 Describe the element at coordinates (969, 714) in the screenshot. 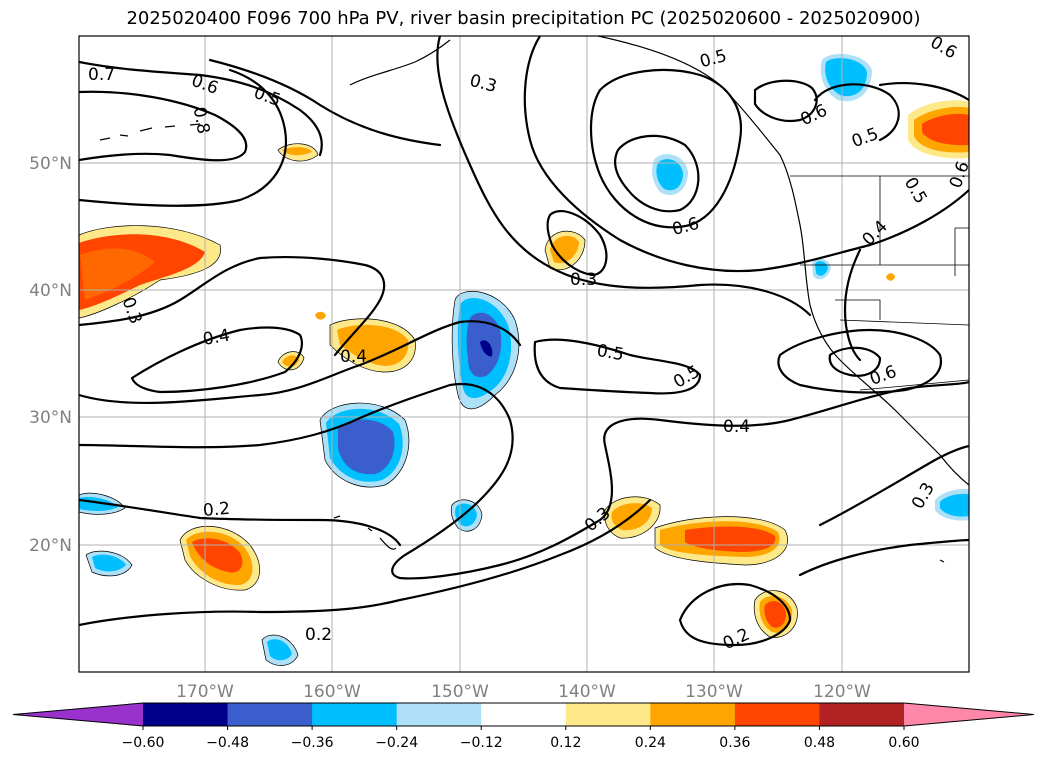

I see `colorbar-extend-high` at that location.